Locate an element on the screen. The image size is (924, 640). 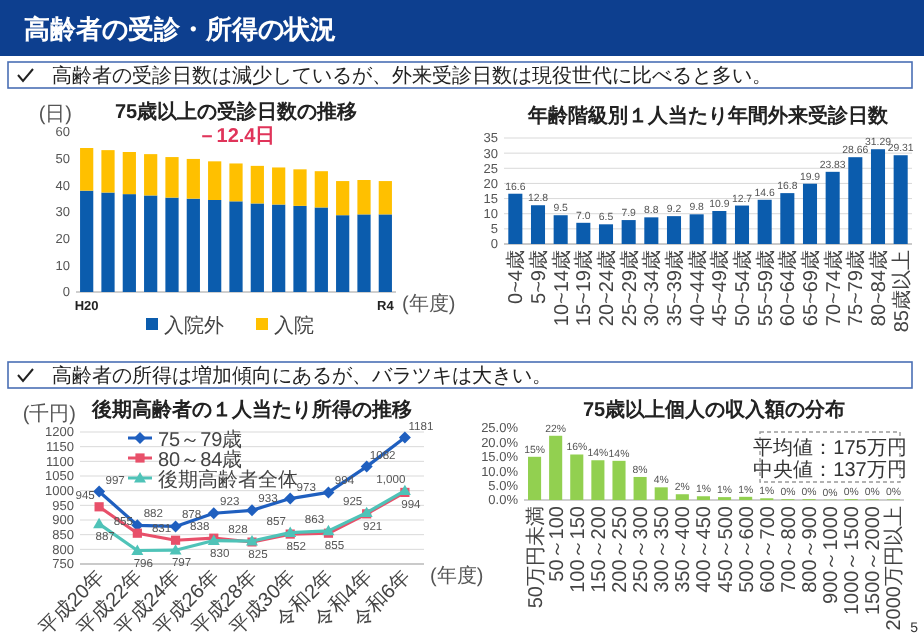
x-tick-label: 800～900 is located at coordinates (811, 549).